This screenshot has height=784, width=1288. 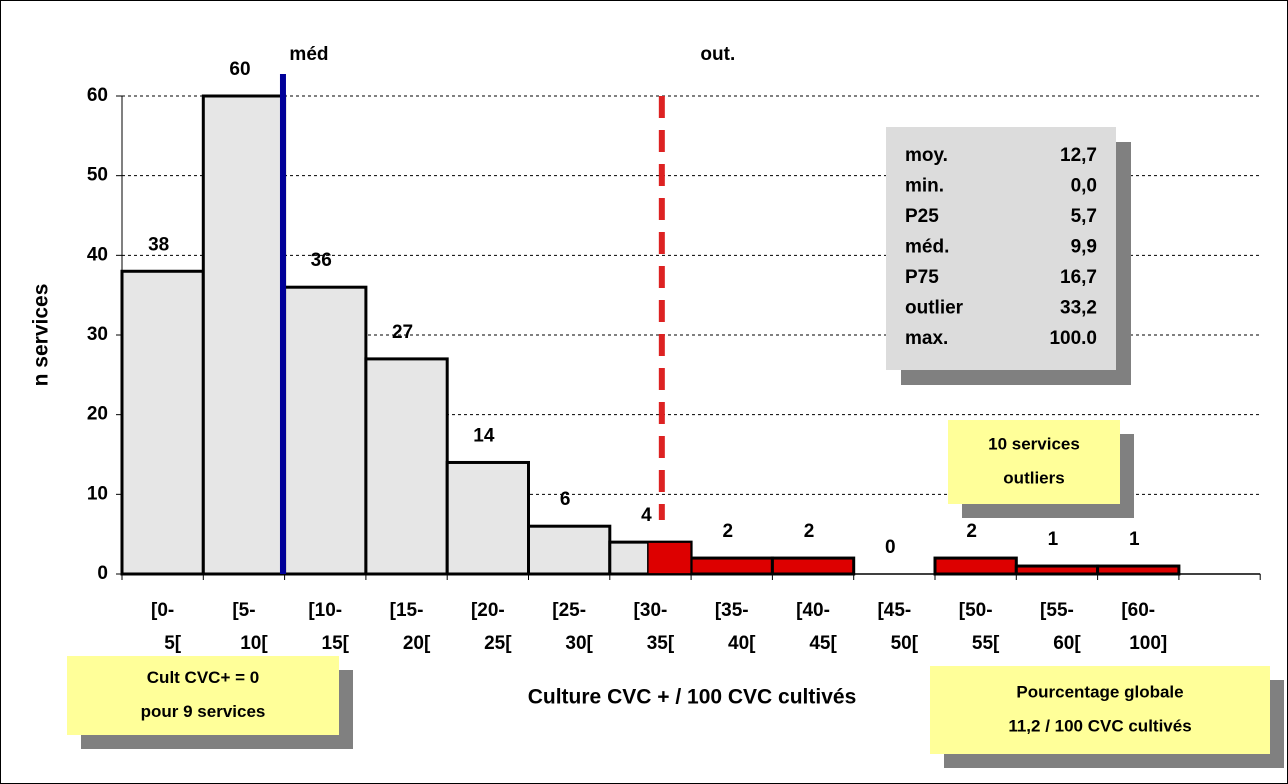 What do you see at coordinates (203, 711) in the screenshot?
I see `note-text: pour 9 services` at bounding box center [203, 711].